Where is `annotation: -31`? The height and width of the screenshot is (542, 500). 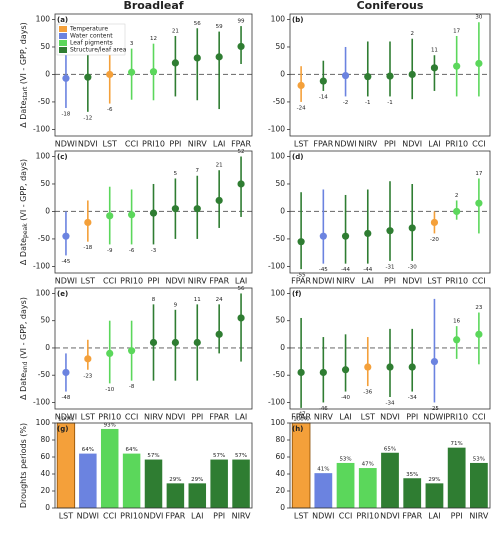
annotation: -31 is located at coordinates (390, 267).